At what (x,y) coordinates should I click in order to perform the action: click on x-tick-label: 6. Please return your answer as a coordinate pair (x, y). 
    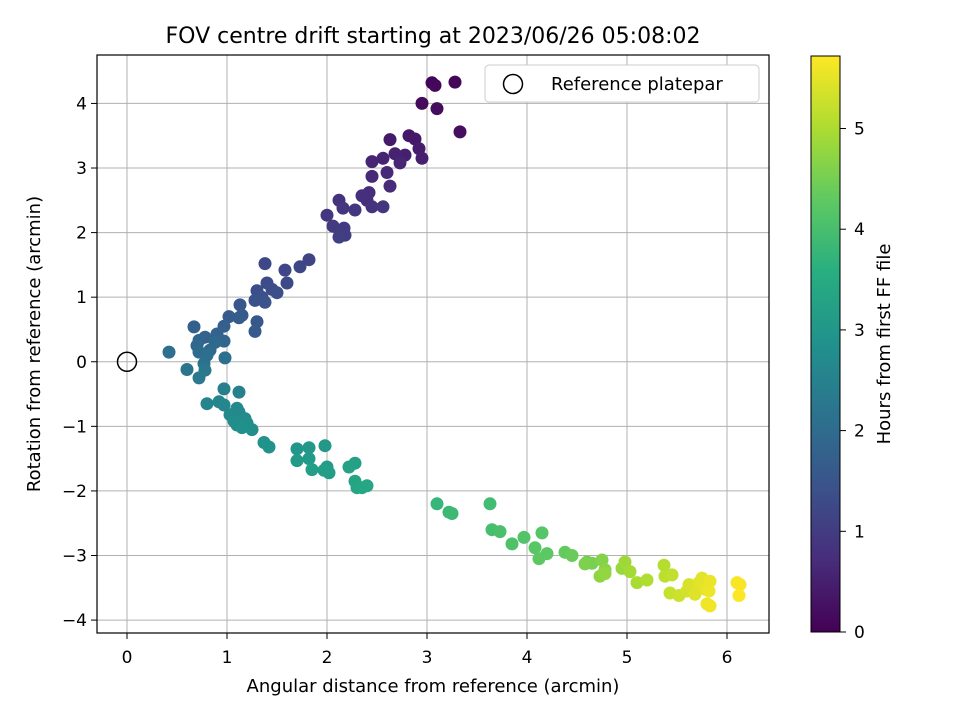
    Looking at the image, I should click on (727, 658).